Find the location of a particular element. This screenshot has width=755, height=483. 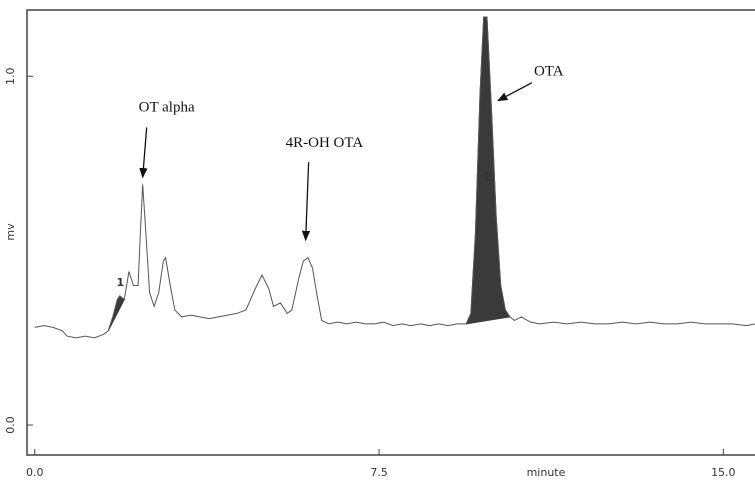

y-tick-label: 0.0 is located at coordinates (10, 425).